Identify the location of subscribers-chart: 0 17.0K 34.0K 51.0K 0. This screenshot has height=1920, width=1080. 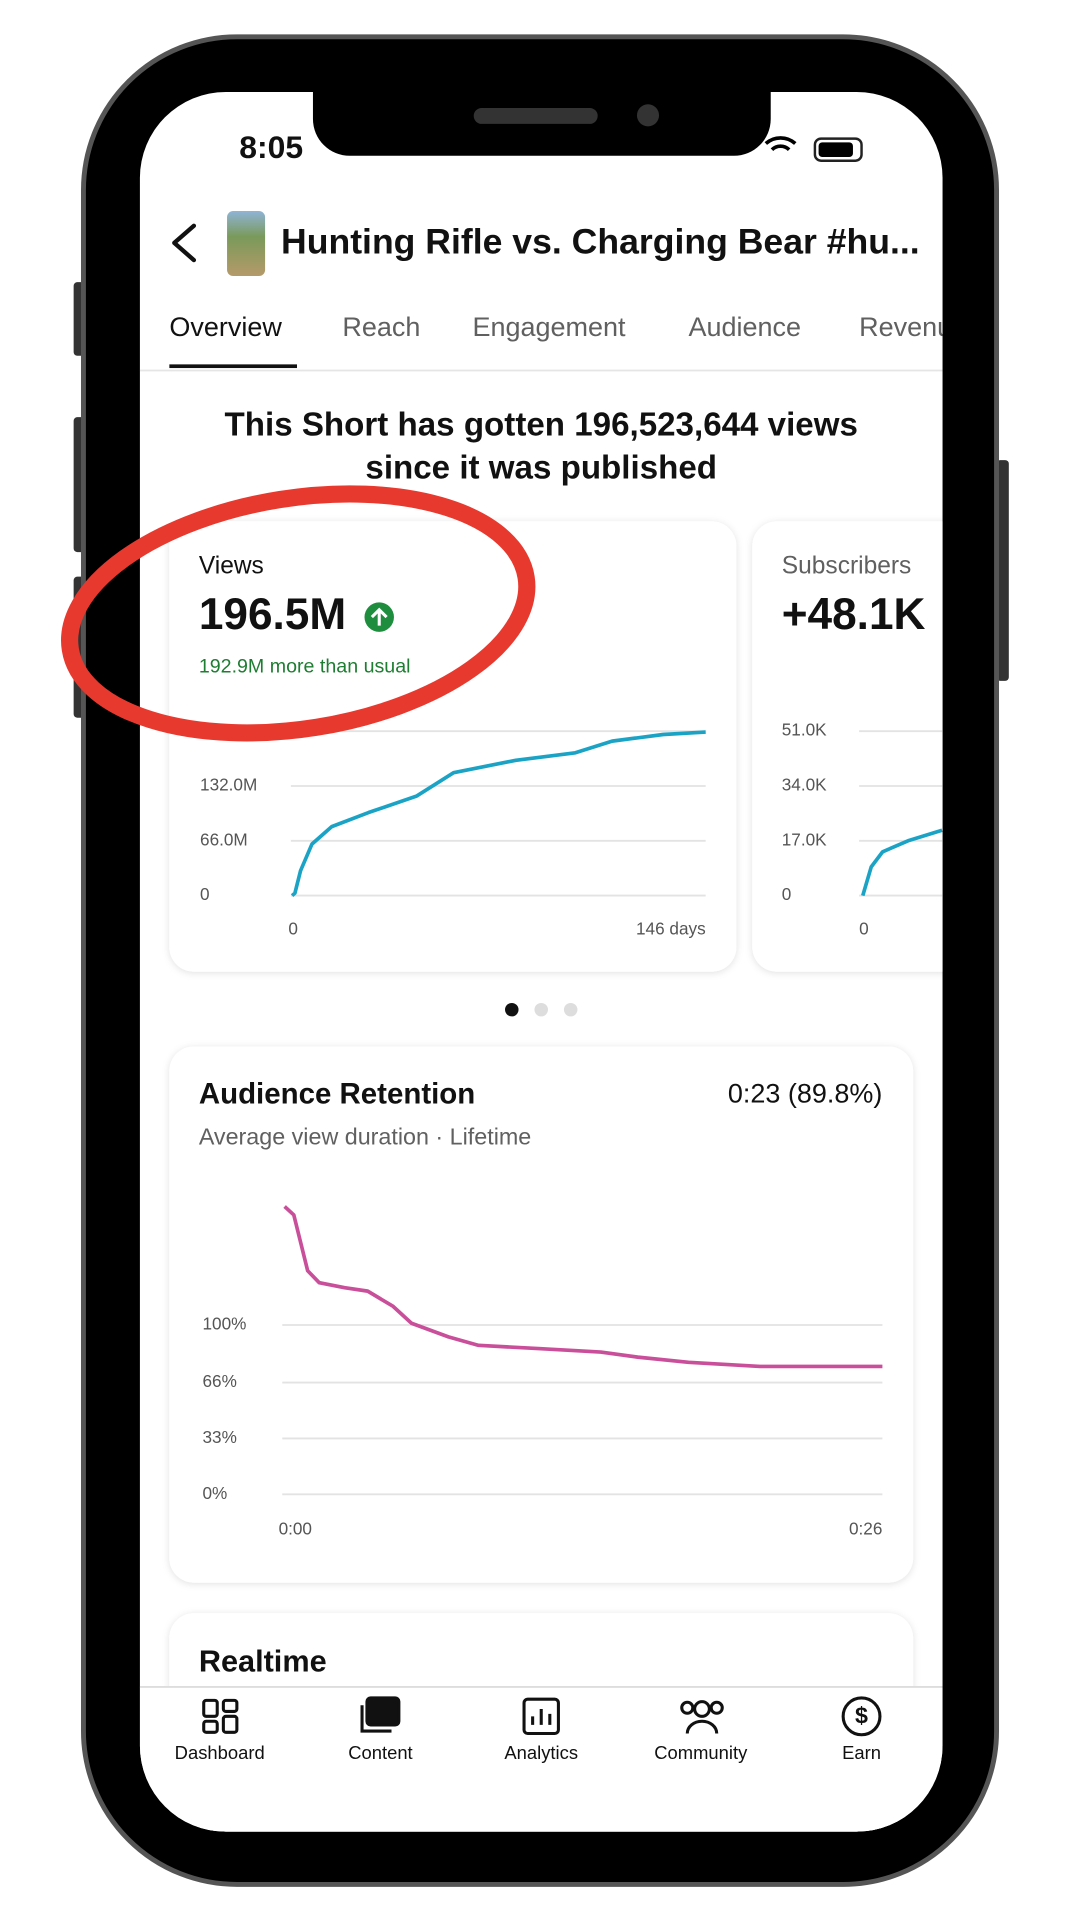
(862, 829).